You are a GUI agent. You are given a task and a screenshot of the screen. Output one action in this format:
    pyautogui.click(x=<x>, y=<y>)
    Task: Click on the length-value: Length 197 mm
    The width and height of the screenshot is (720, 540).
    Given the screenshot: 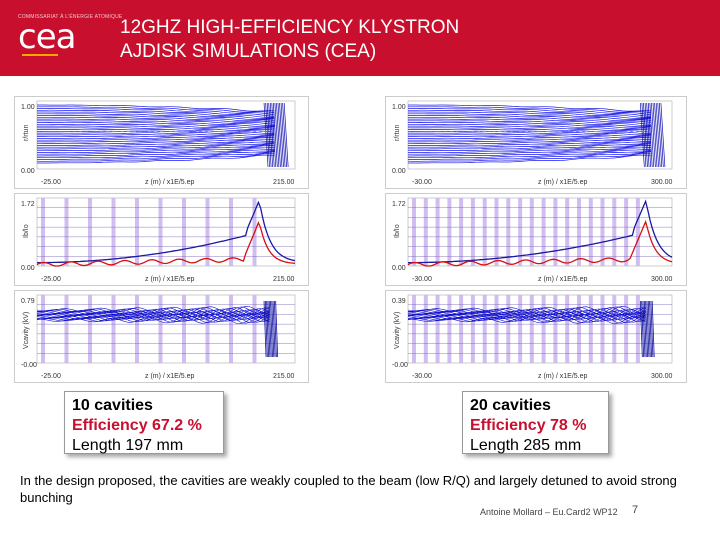 What is the action you would take?
    pyautogui.click(x=128, y=445)
    